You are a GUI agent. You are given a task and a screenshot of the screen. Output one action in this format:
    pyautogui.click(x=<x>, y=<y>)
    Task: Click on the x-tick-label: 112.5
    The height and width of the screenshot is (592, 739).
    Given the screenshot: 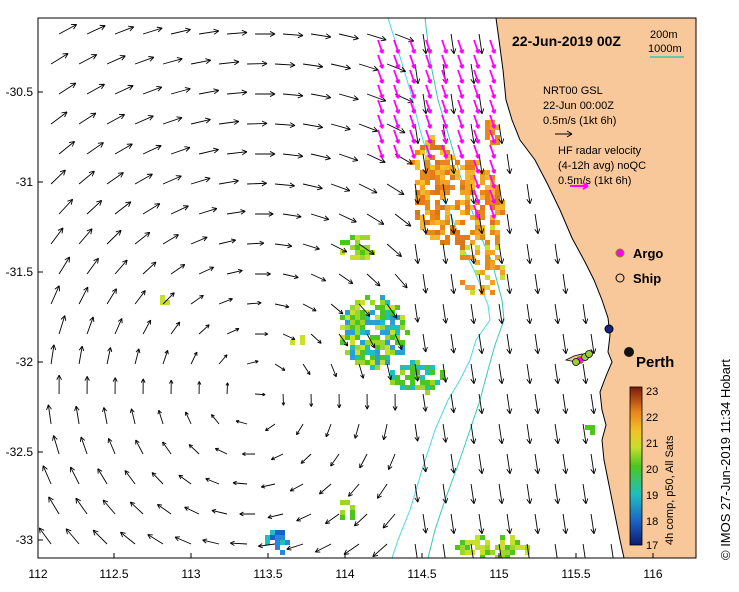 What is the action you would take?
    pyautogui.click(x=113, y=574)
    